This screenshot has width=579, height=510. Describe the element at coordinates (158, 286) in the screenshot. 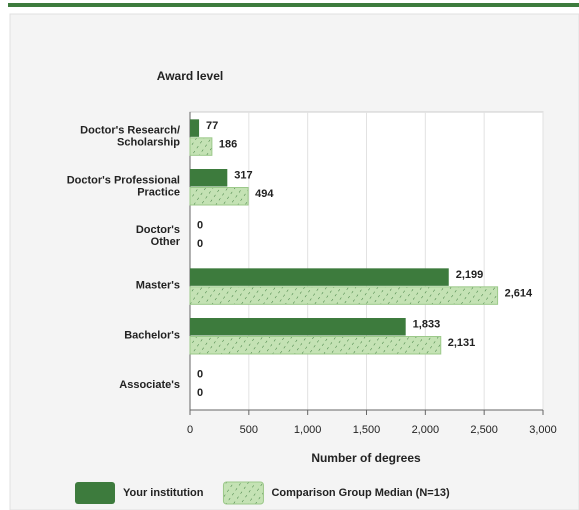

I see `y-tick-label: Master's` at that location.